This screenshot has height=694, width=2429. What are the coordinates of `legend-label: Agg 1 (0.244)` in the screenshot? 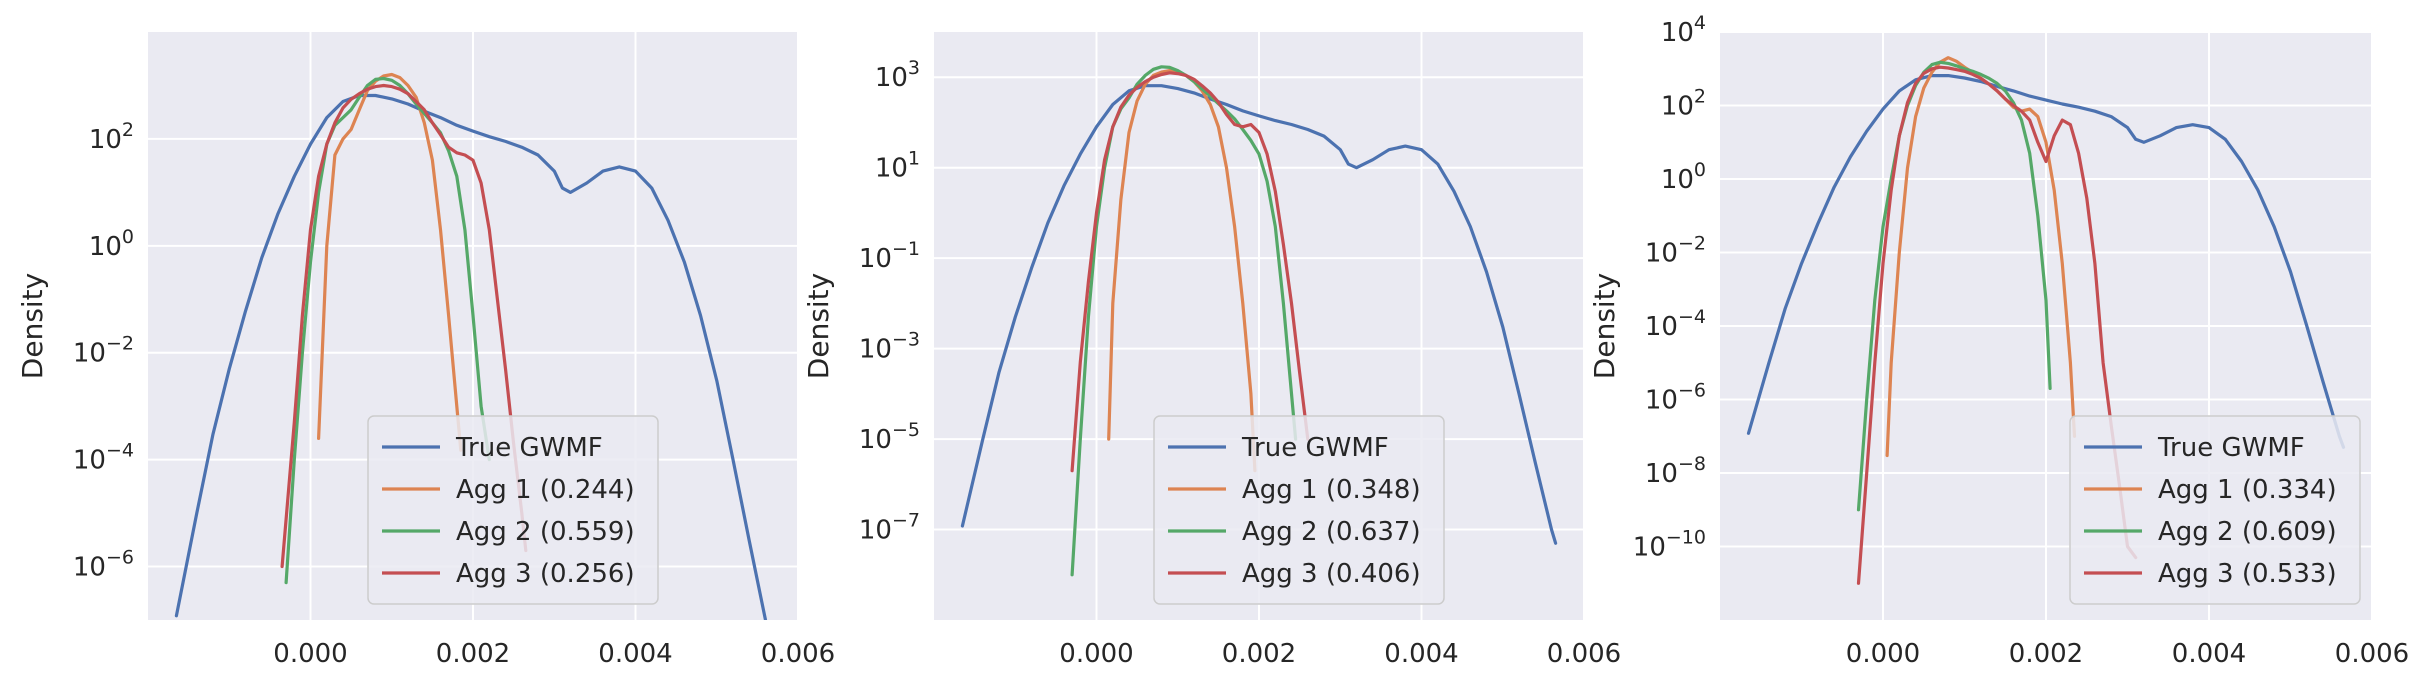 It's located at (545, 490).